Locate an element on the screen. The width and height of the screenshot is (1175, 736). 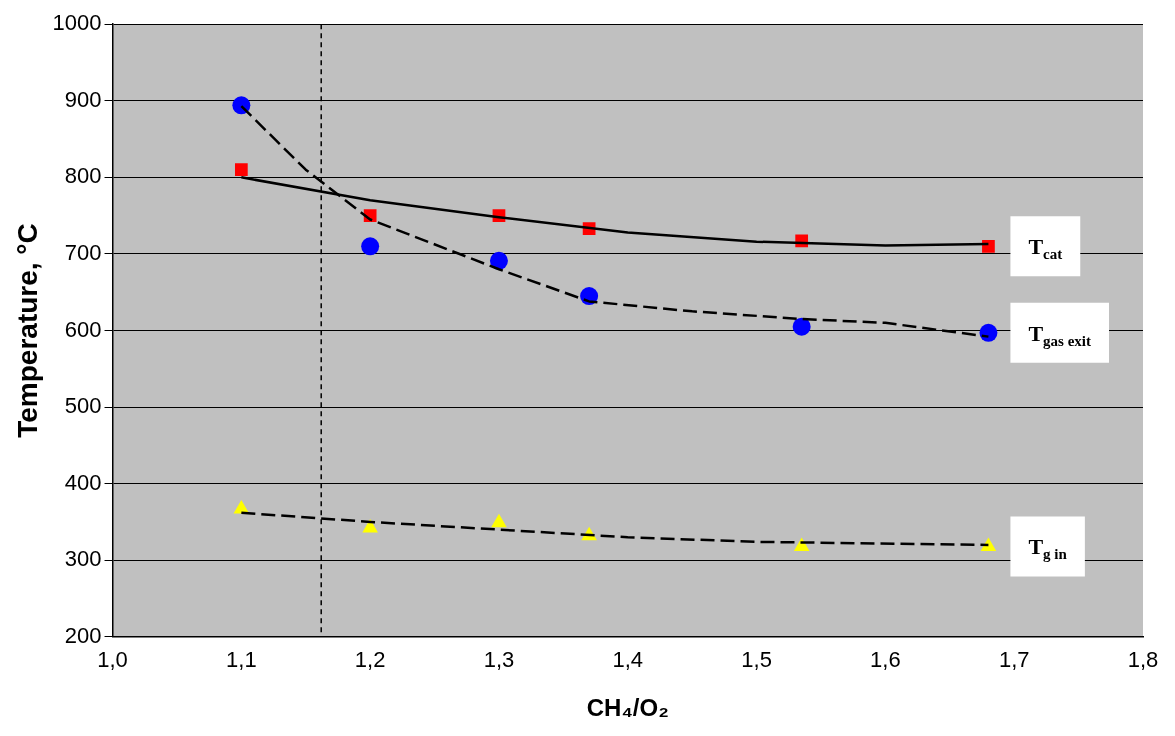
x-tick-label: 1,1 is located at coordinates (241, 660).